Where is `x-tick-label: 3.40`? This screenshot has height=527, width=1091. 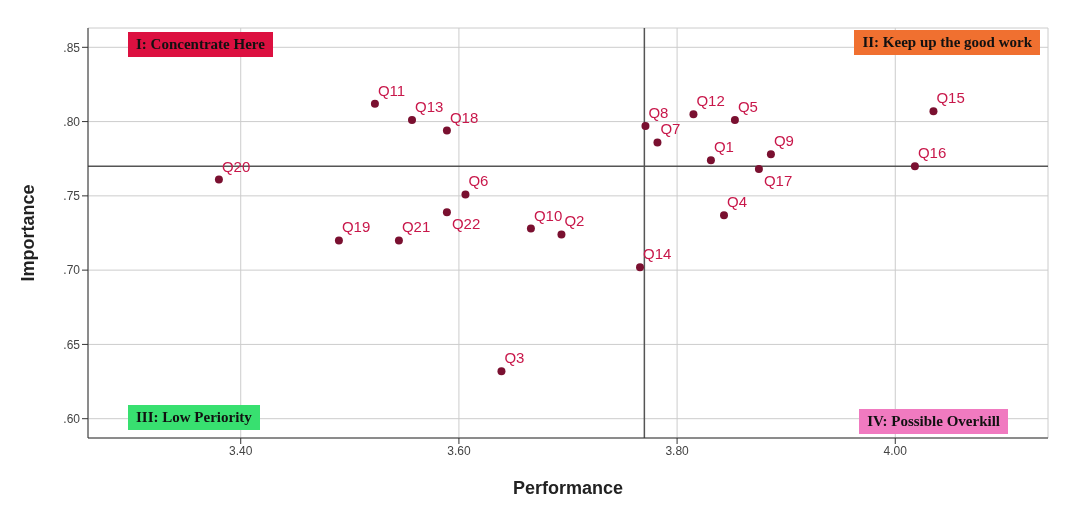
x-tick-label: 3.40 is located at coordinates (241, 450).